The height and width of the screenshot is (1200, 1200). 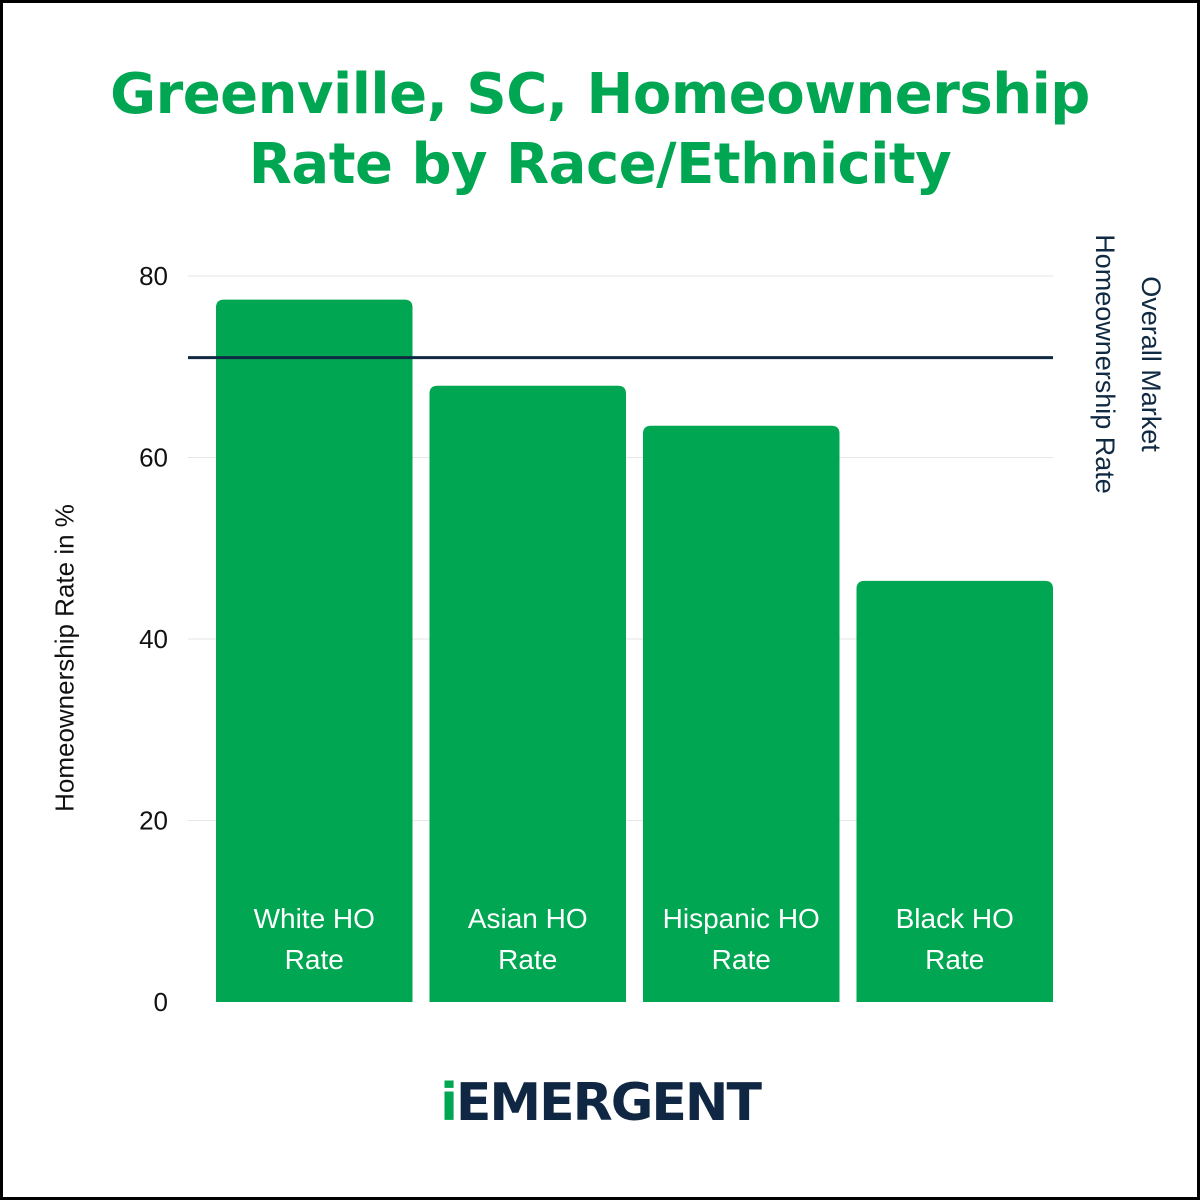 What do you see at coordinates (314, 918) in the screenshot?
I see `bar-label-1-line-1: White HO` at bounding box center [314, 918].